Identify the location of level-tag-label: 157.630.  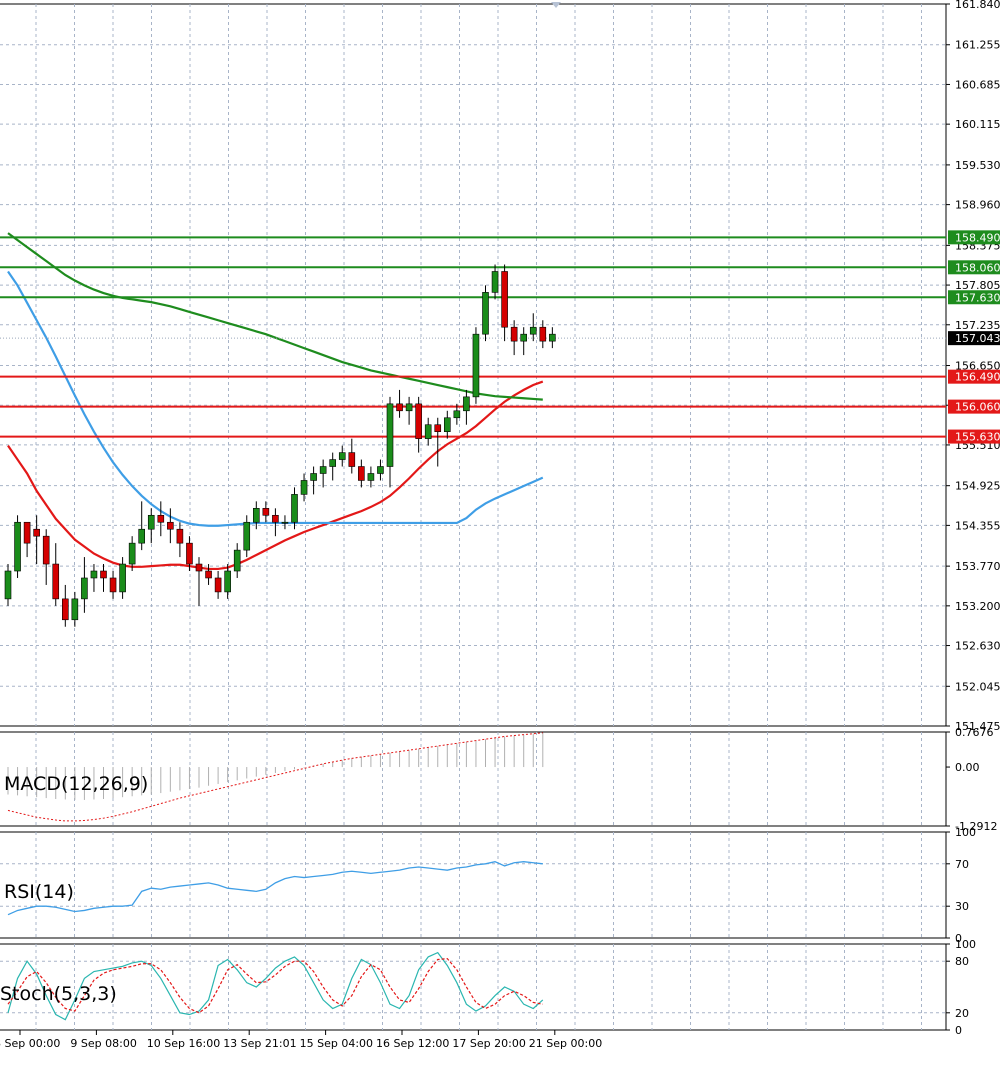
(977, 297).